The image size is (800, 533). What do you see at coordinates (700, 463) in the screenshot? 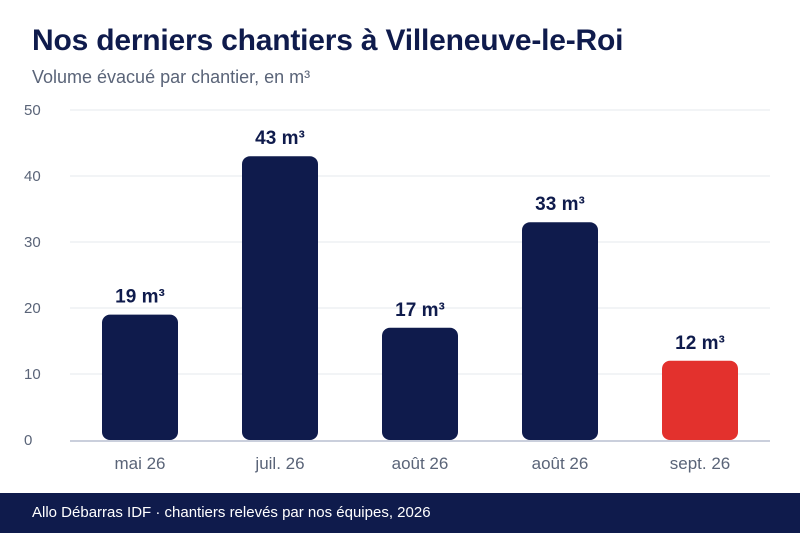
I see `x-tick-label: sept. 26` at bounding box center [700, 463].